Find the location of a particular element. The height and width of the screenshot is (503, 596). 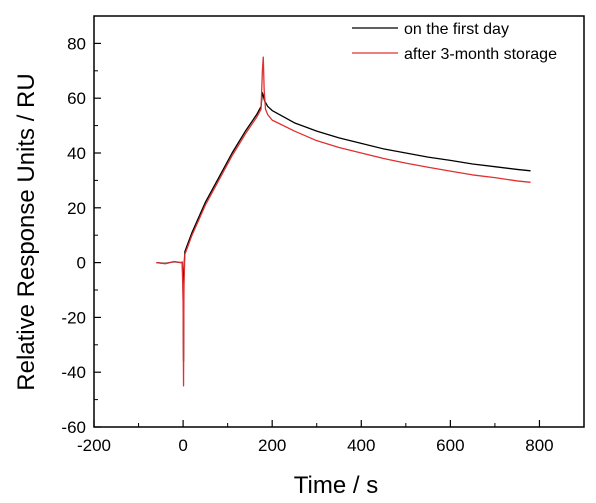

y-tick-label: 0 is located at coordinates (81, 263).